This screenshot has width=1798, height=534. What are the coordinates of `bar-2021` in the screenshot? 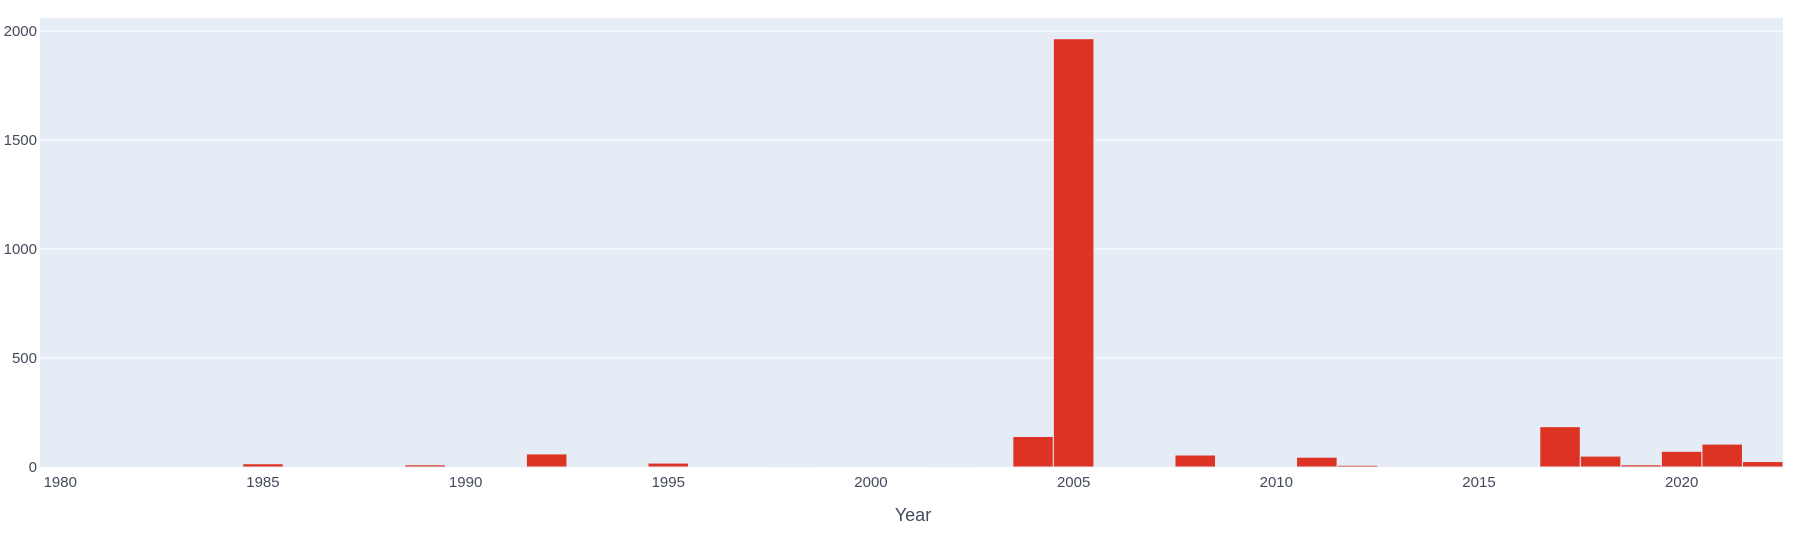 It's located at (1722, 455).